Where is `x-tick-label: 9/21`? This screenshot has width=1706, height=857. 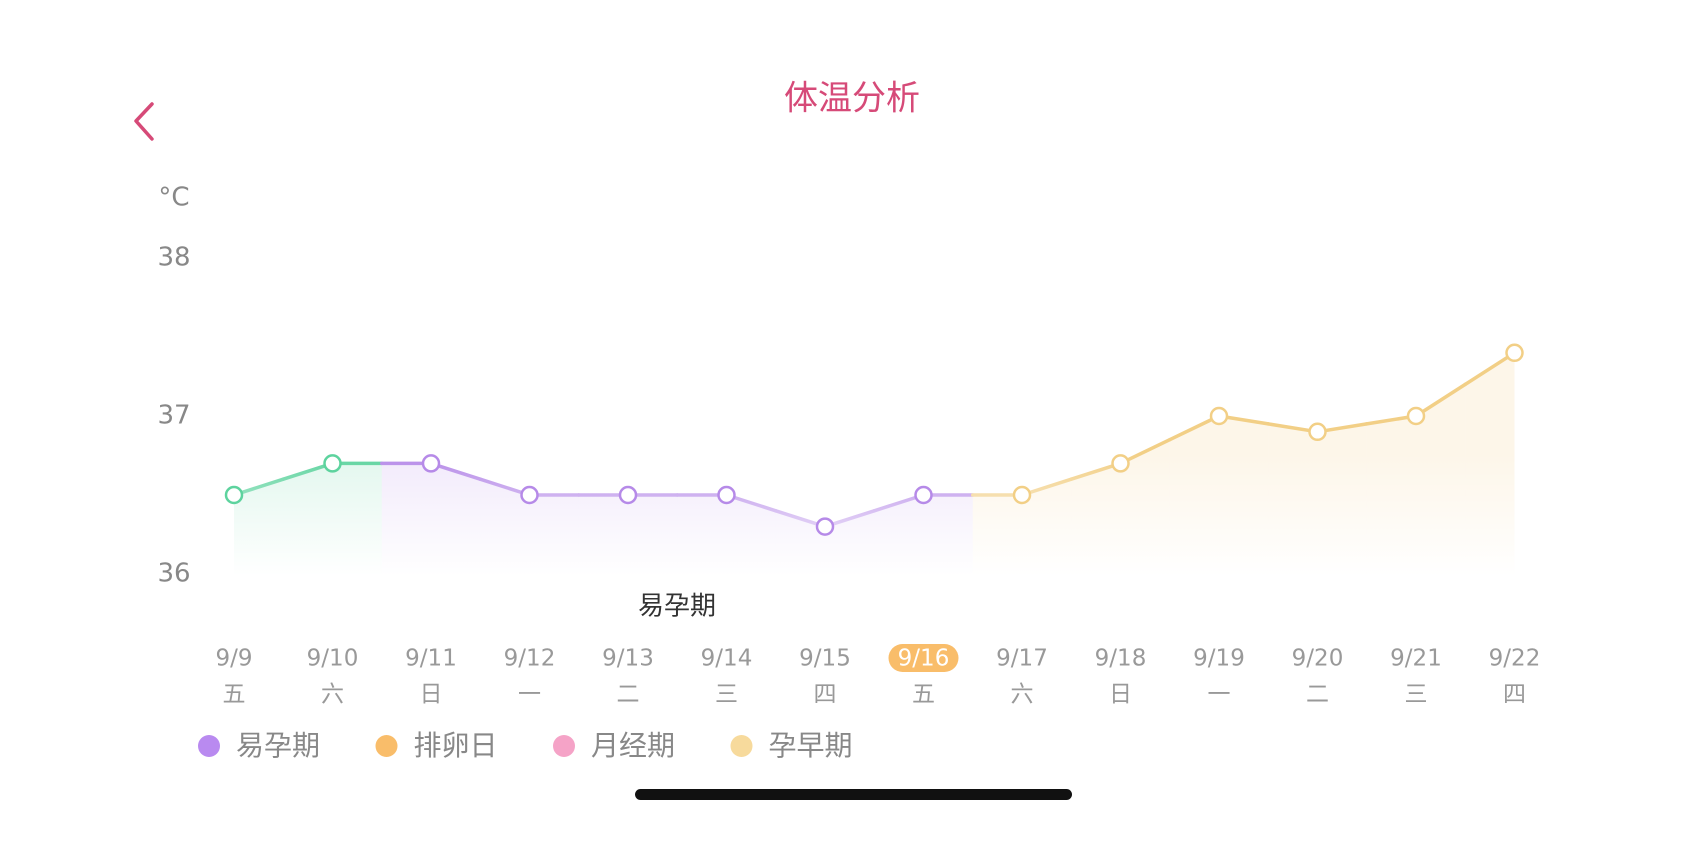 x-tick-label: 9/21 is located at coordinates (1416, 659).